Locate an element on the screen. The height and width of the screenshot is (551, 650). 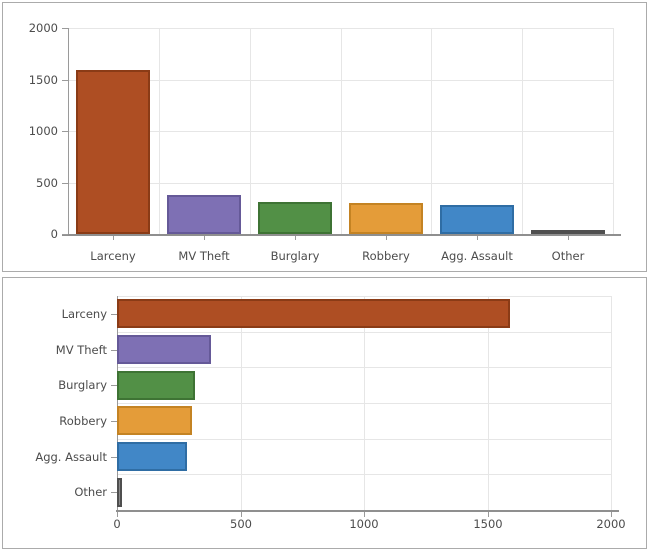
y-tick-label: 1000 is located at coordinates (43, 131).